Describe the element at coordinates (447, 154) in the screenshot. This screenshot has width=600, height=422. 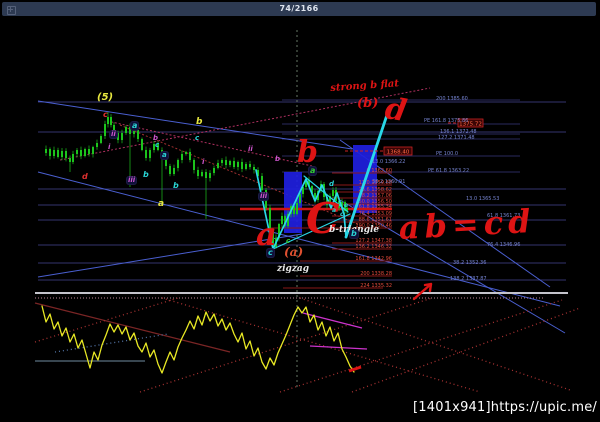
I see `price-level-label: PE 100.0` at that location.